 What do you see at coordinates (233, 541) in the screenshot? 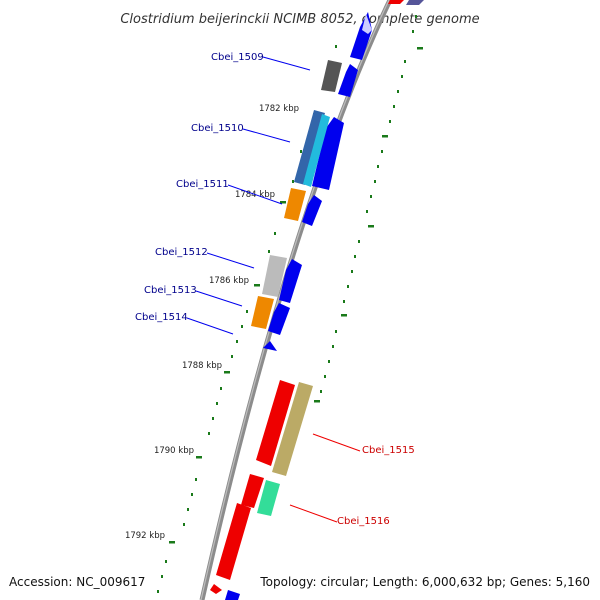
I see `gene-box-red-lower` at bounding box center [233, 541].